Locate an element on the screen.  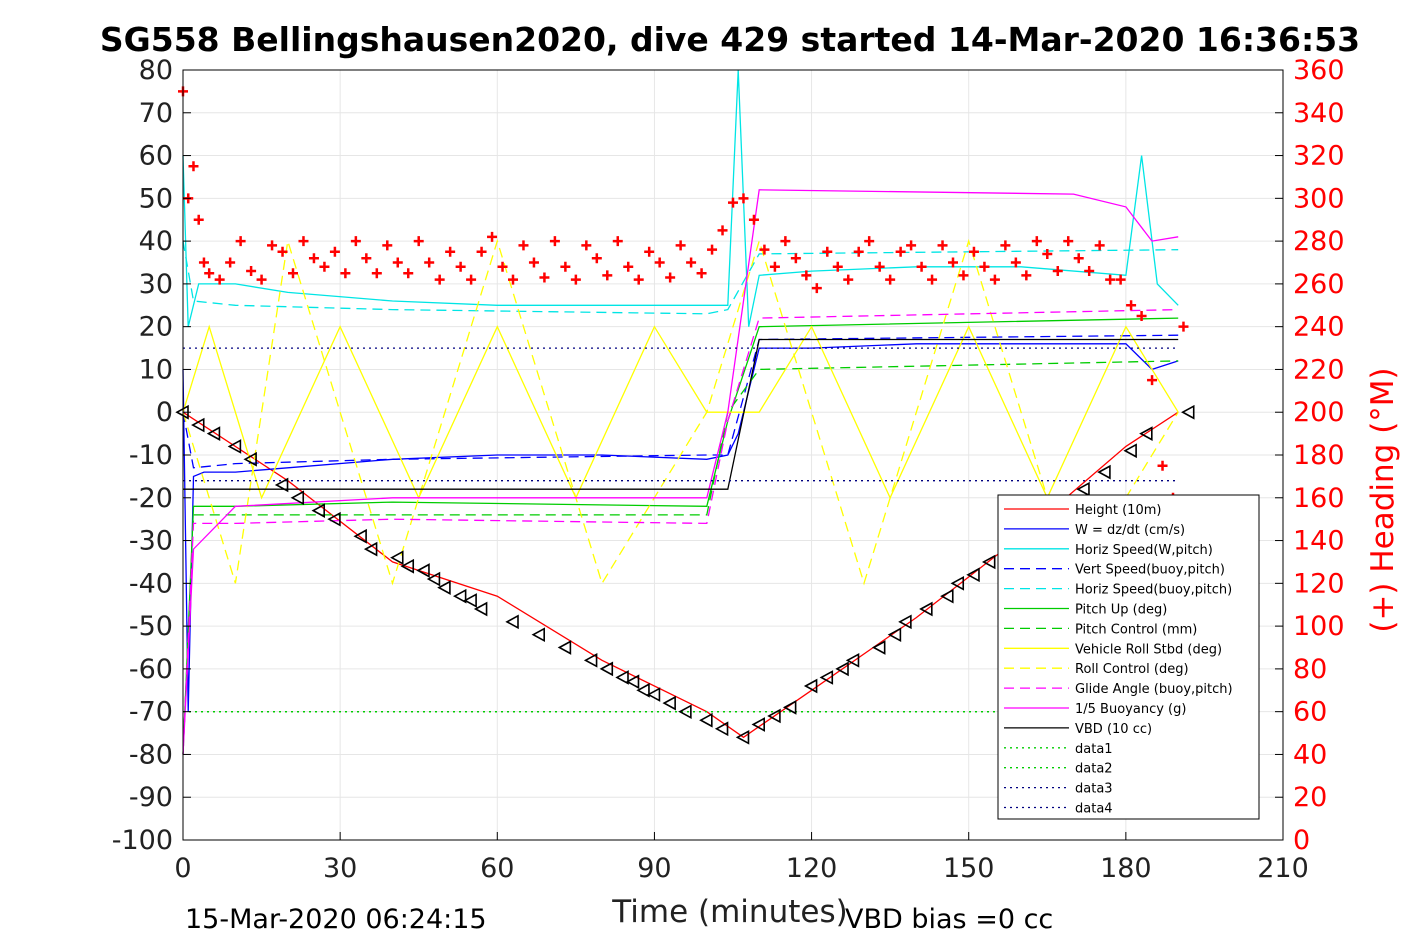
legend-label: Vehicle Roll Stbd (deg) is located at coordinates (1148, 649).